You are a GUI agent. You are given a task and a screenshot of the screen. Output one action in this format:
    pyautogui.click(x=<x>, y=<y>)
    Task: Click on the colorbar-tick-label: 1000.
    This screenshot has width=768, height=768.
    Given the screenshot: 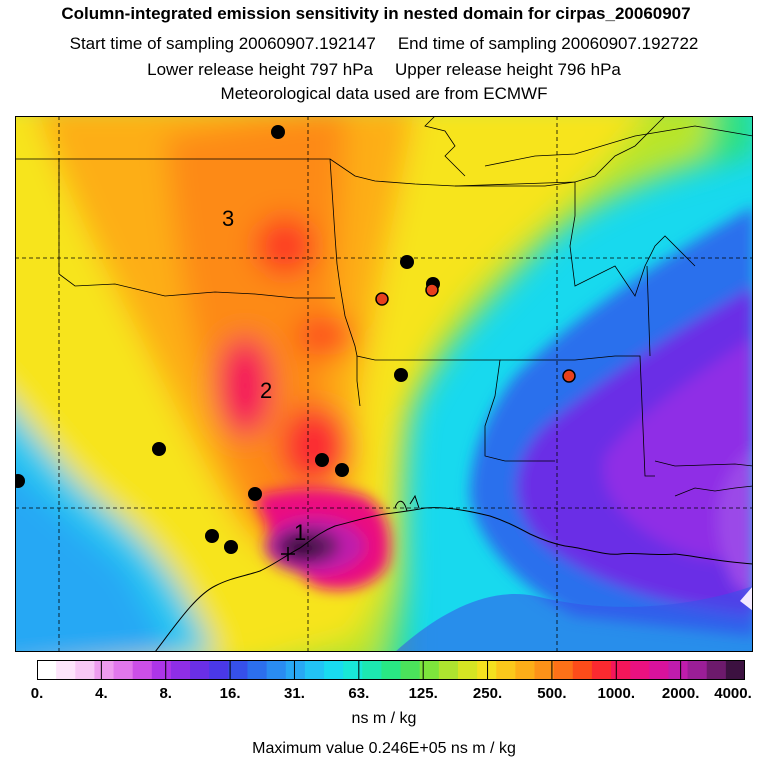 What is the action you would take?
    pyautogui.click(x=616, y=693)
    